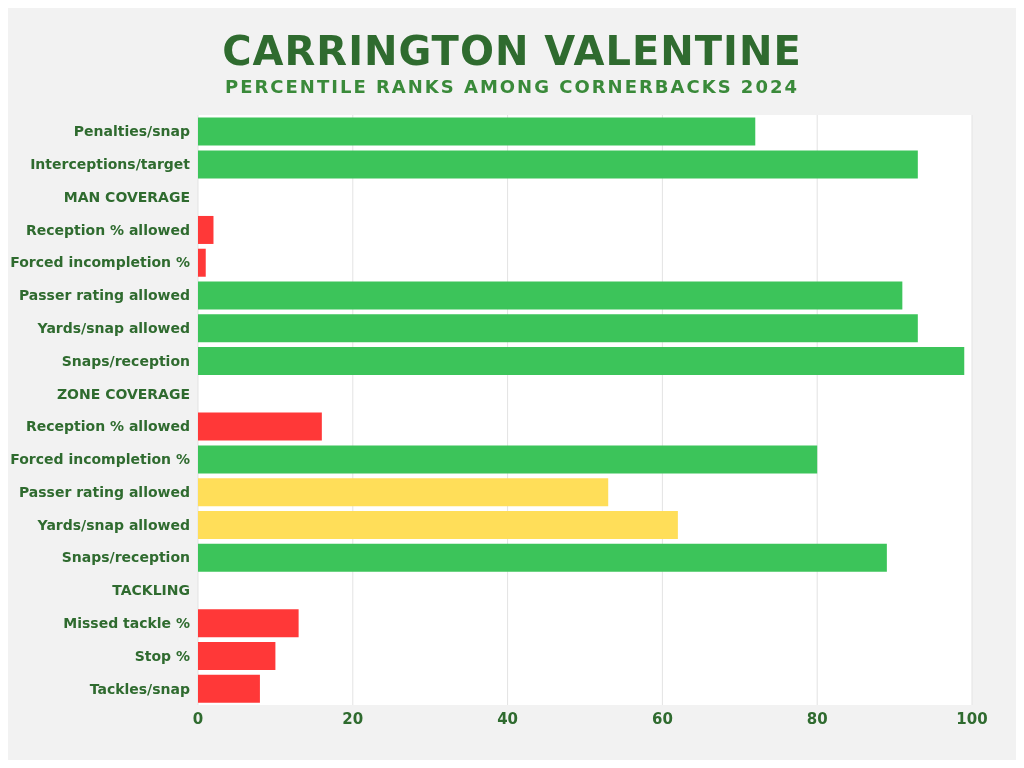  Describe the element at coordinates (139, 688) in the screenshot. I see `y-tick-label: Tackles/snap` at that location.